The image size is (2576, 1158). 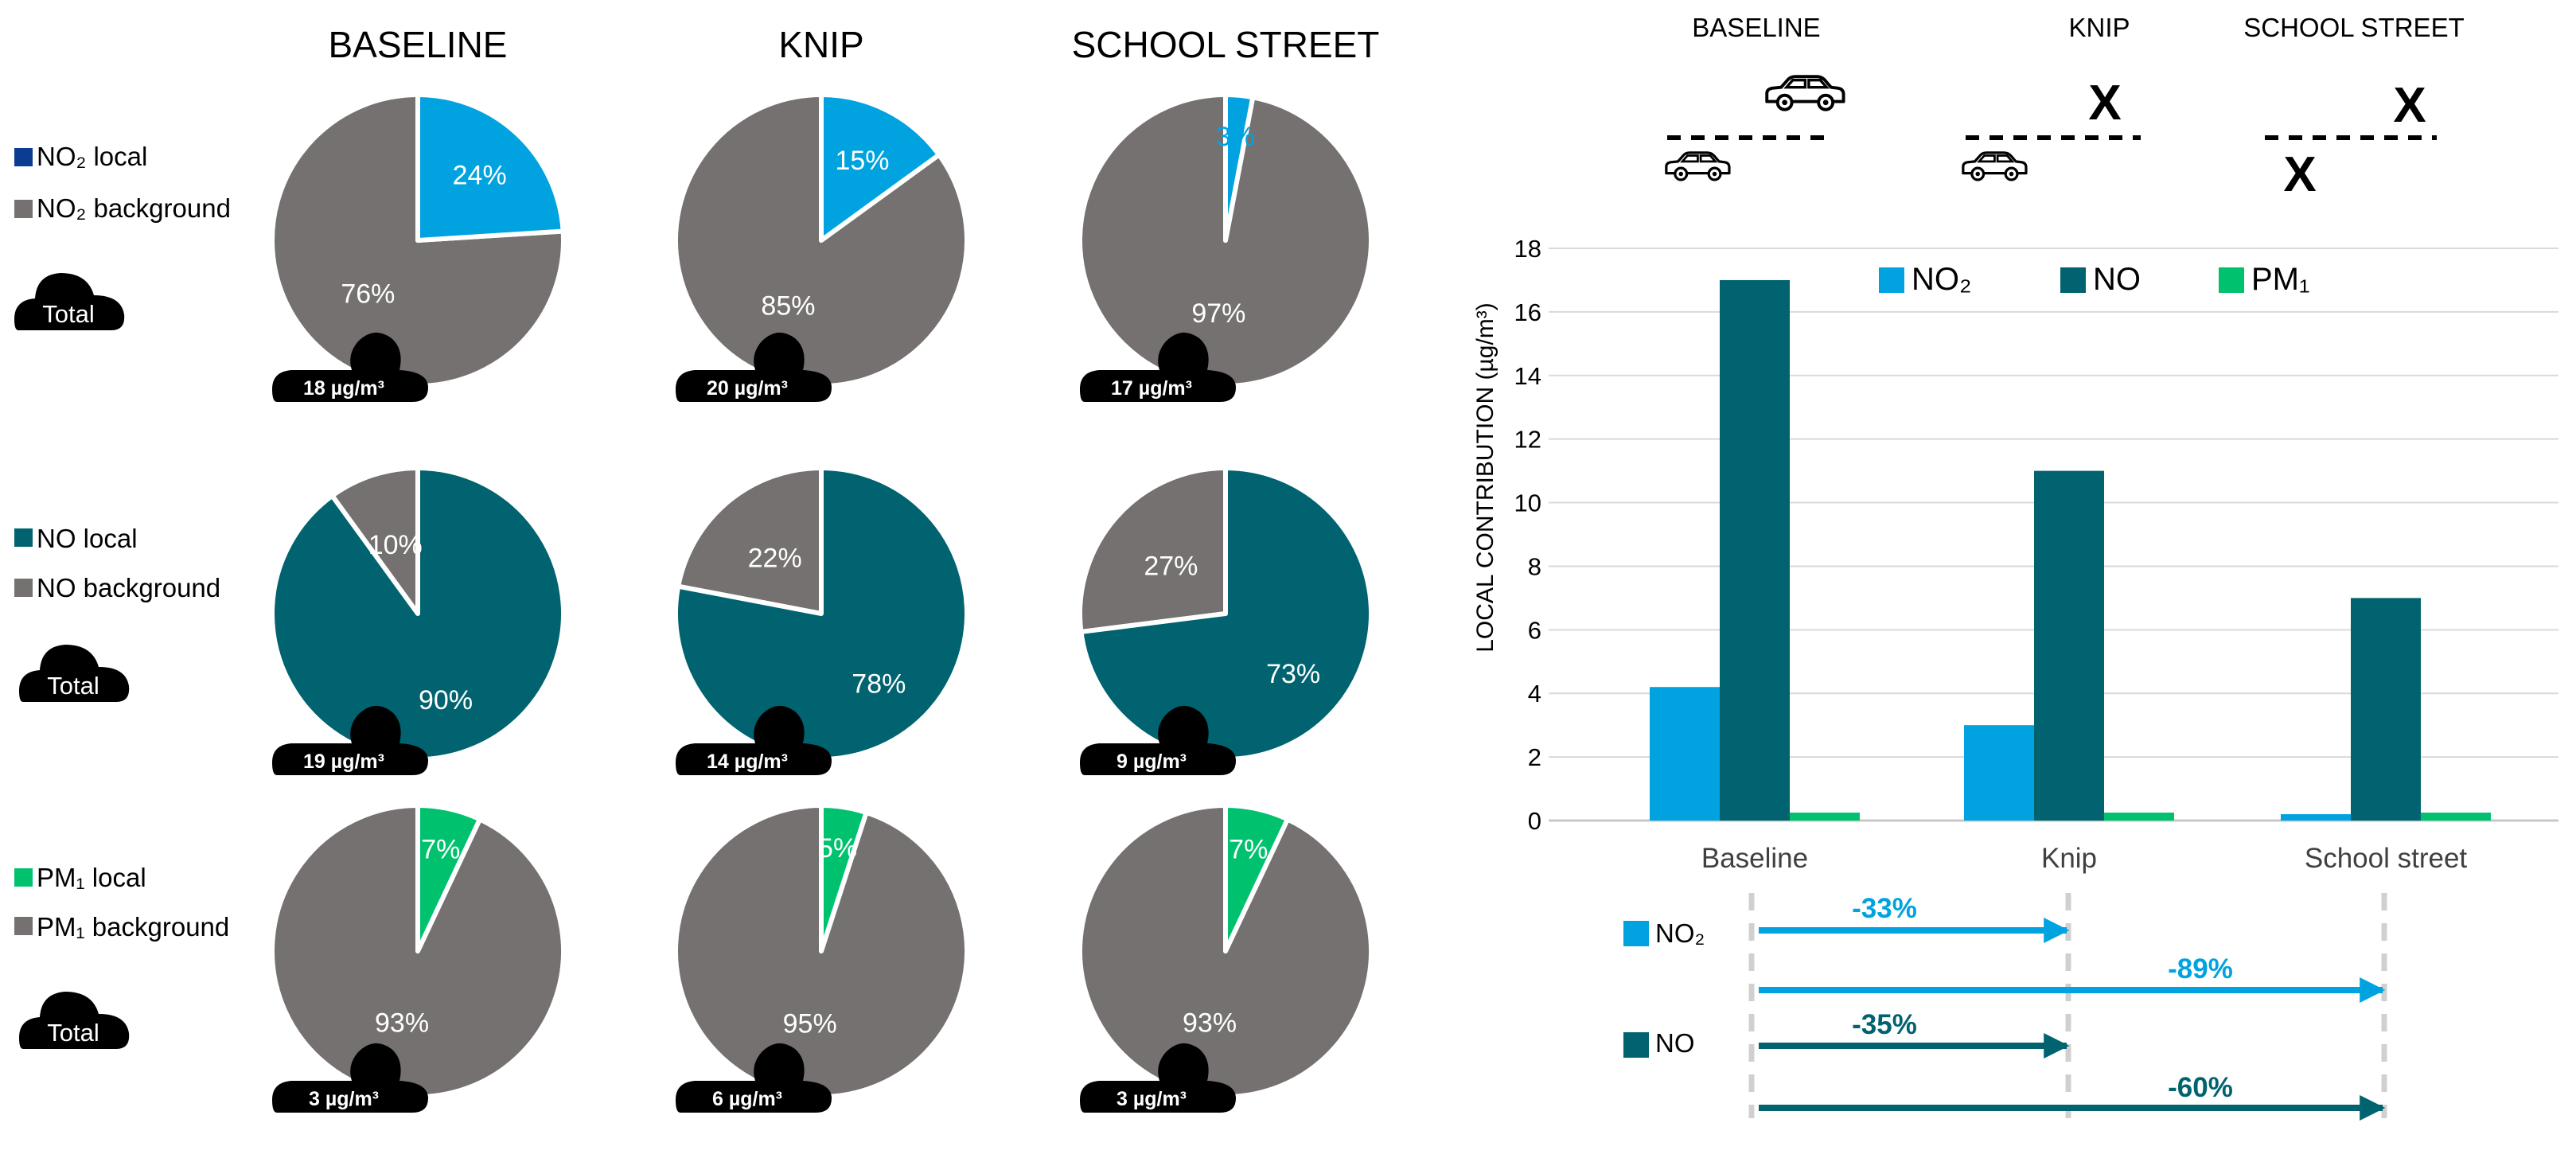 I want to click on reduction-legend-no: NO, so click(x=1675, y=1043).